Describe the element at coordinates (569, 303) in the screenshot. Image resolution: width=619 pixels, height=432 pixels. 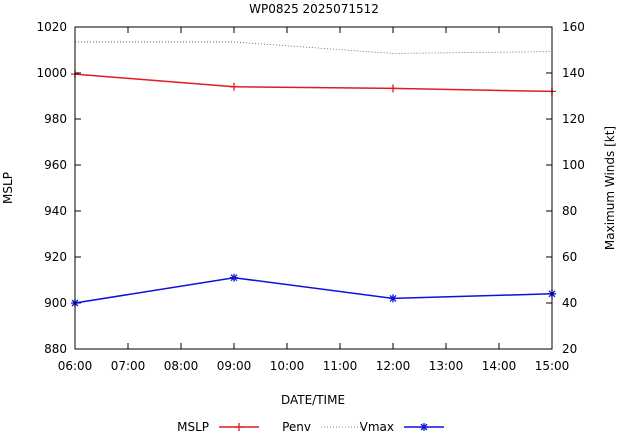
I see `y2-tick-label: 40` at that location.